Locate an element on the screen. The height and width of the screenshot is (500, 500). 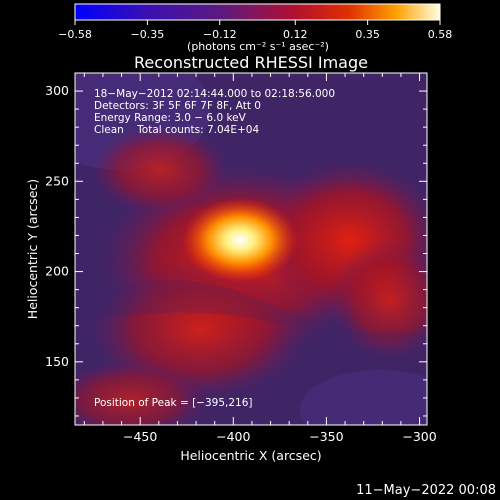
annotation-time: 18−May−2012 02:14:44.000 to 02:18:56.000 is located at coordinates (214, 94).